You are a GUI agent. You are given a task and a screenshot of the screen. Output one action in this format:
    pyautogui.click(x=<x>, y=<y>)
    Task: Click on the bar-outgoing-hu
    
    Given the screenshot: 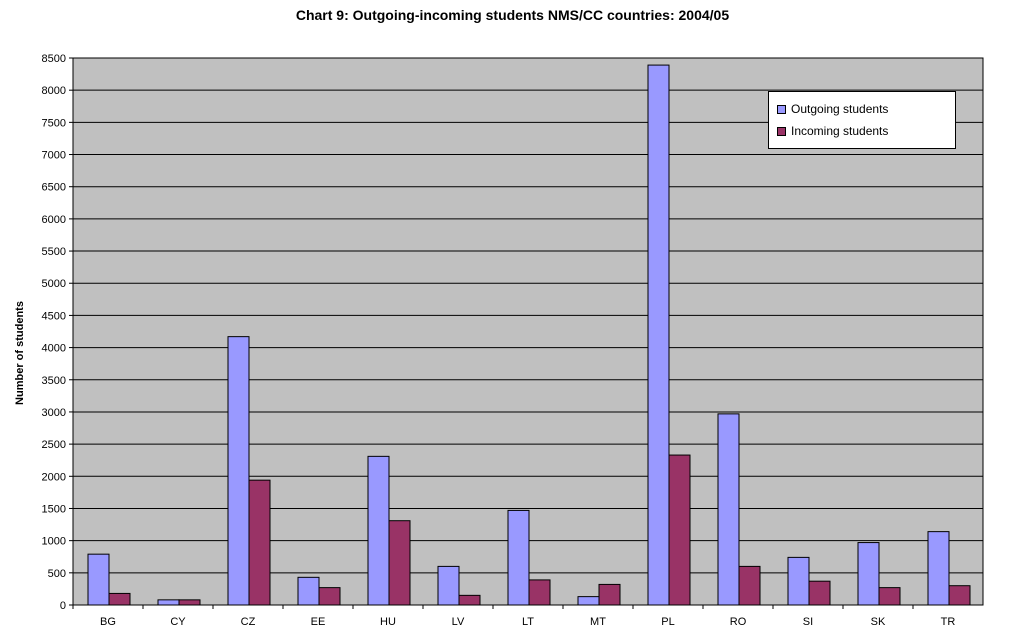 What is the action you would take?
    pyautogui.click(x=378, y=530)
    